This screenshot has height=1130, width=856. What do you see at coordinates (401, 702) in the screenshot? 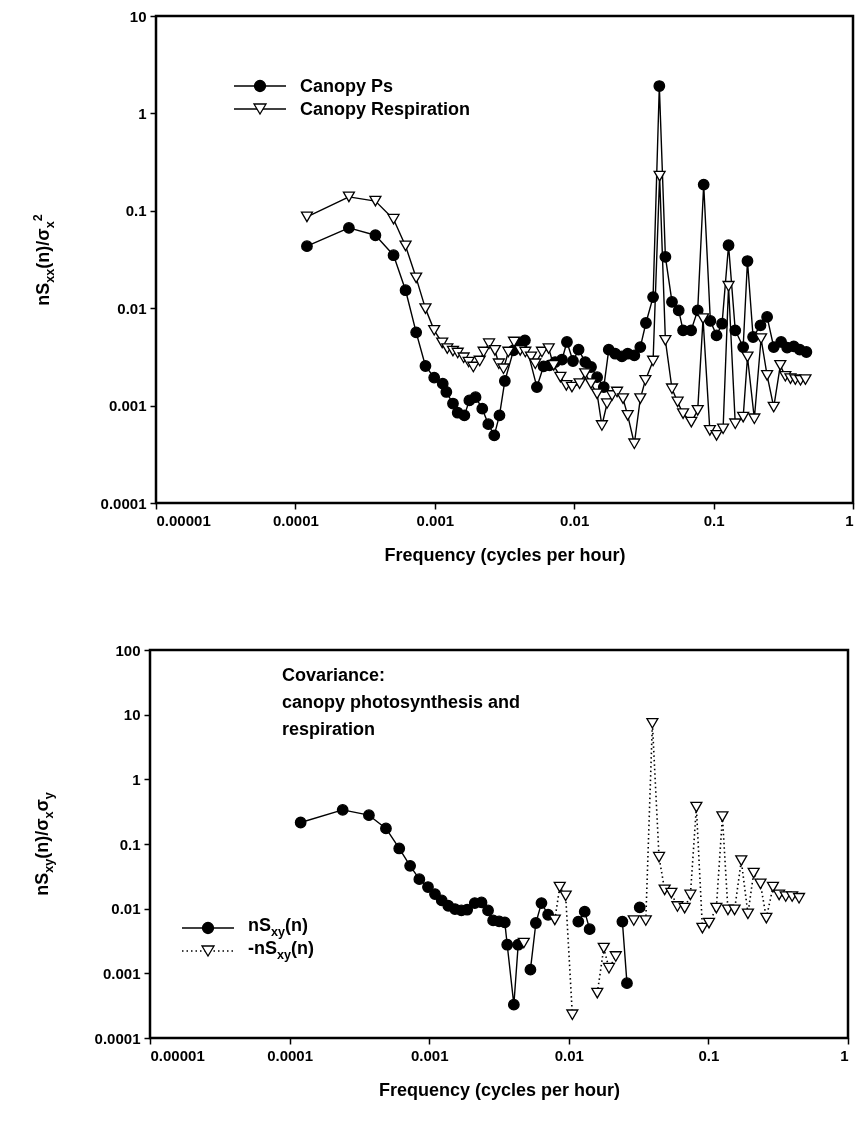
I see `annotation: Covariance: canopy photosynthesis and respiration` at bounding box center [401, 702].